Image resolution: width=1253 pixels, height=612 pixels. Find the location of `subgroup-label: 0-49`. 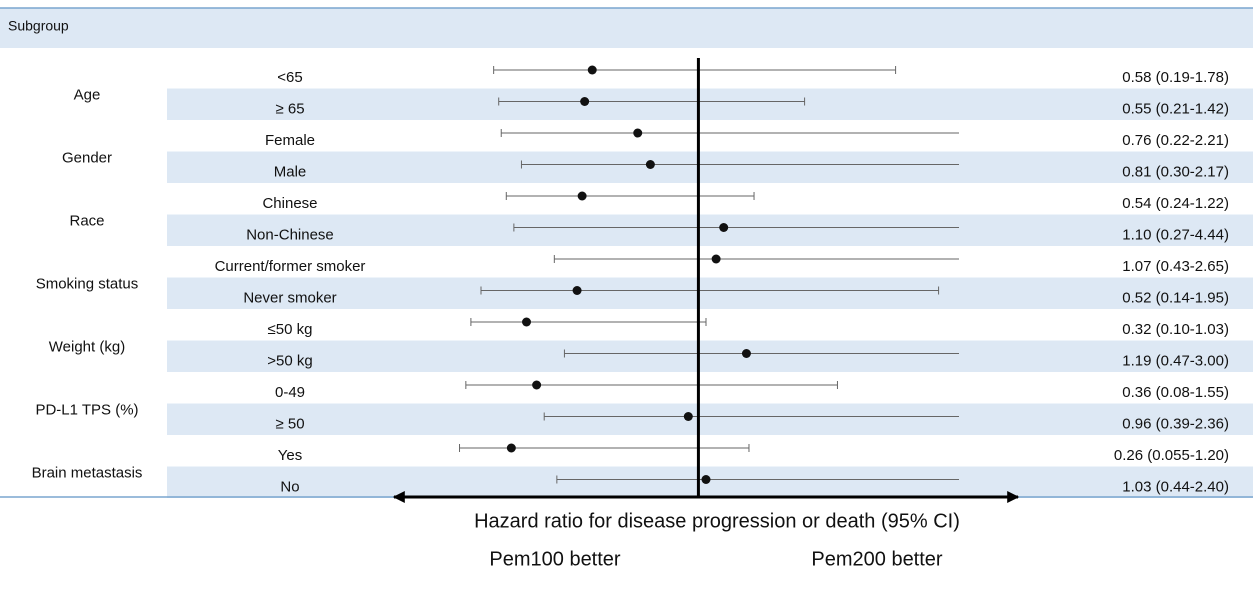

subgroup-label: 0-49 is located at coordinates (290, 392).